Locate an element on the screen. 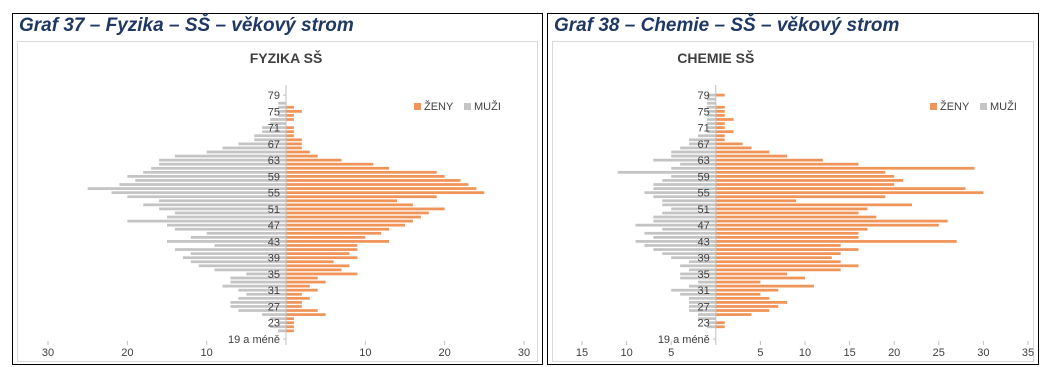 The width and height of the screenshot is (1043, 367). category-label: 59 is located at coordinates (274, 177).